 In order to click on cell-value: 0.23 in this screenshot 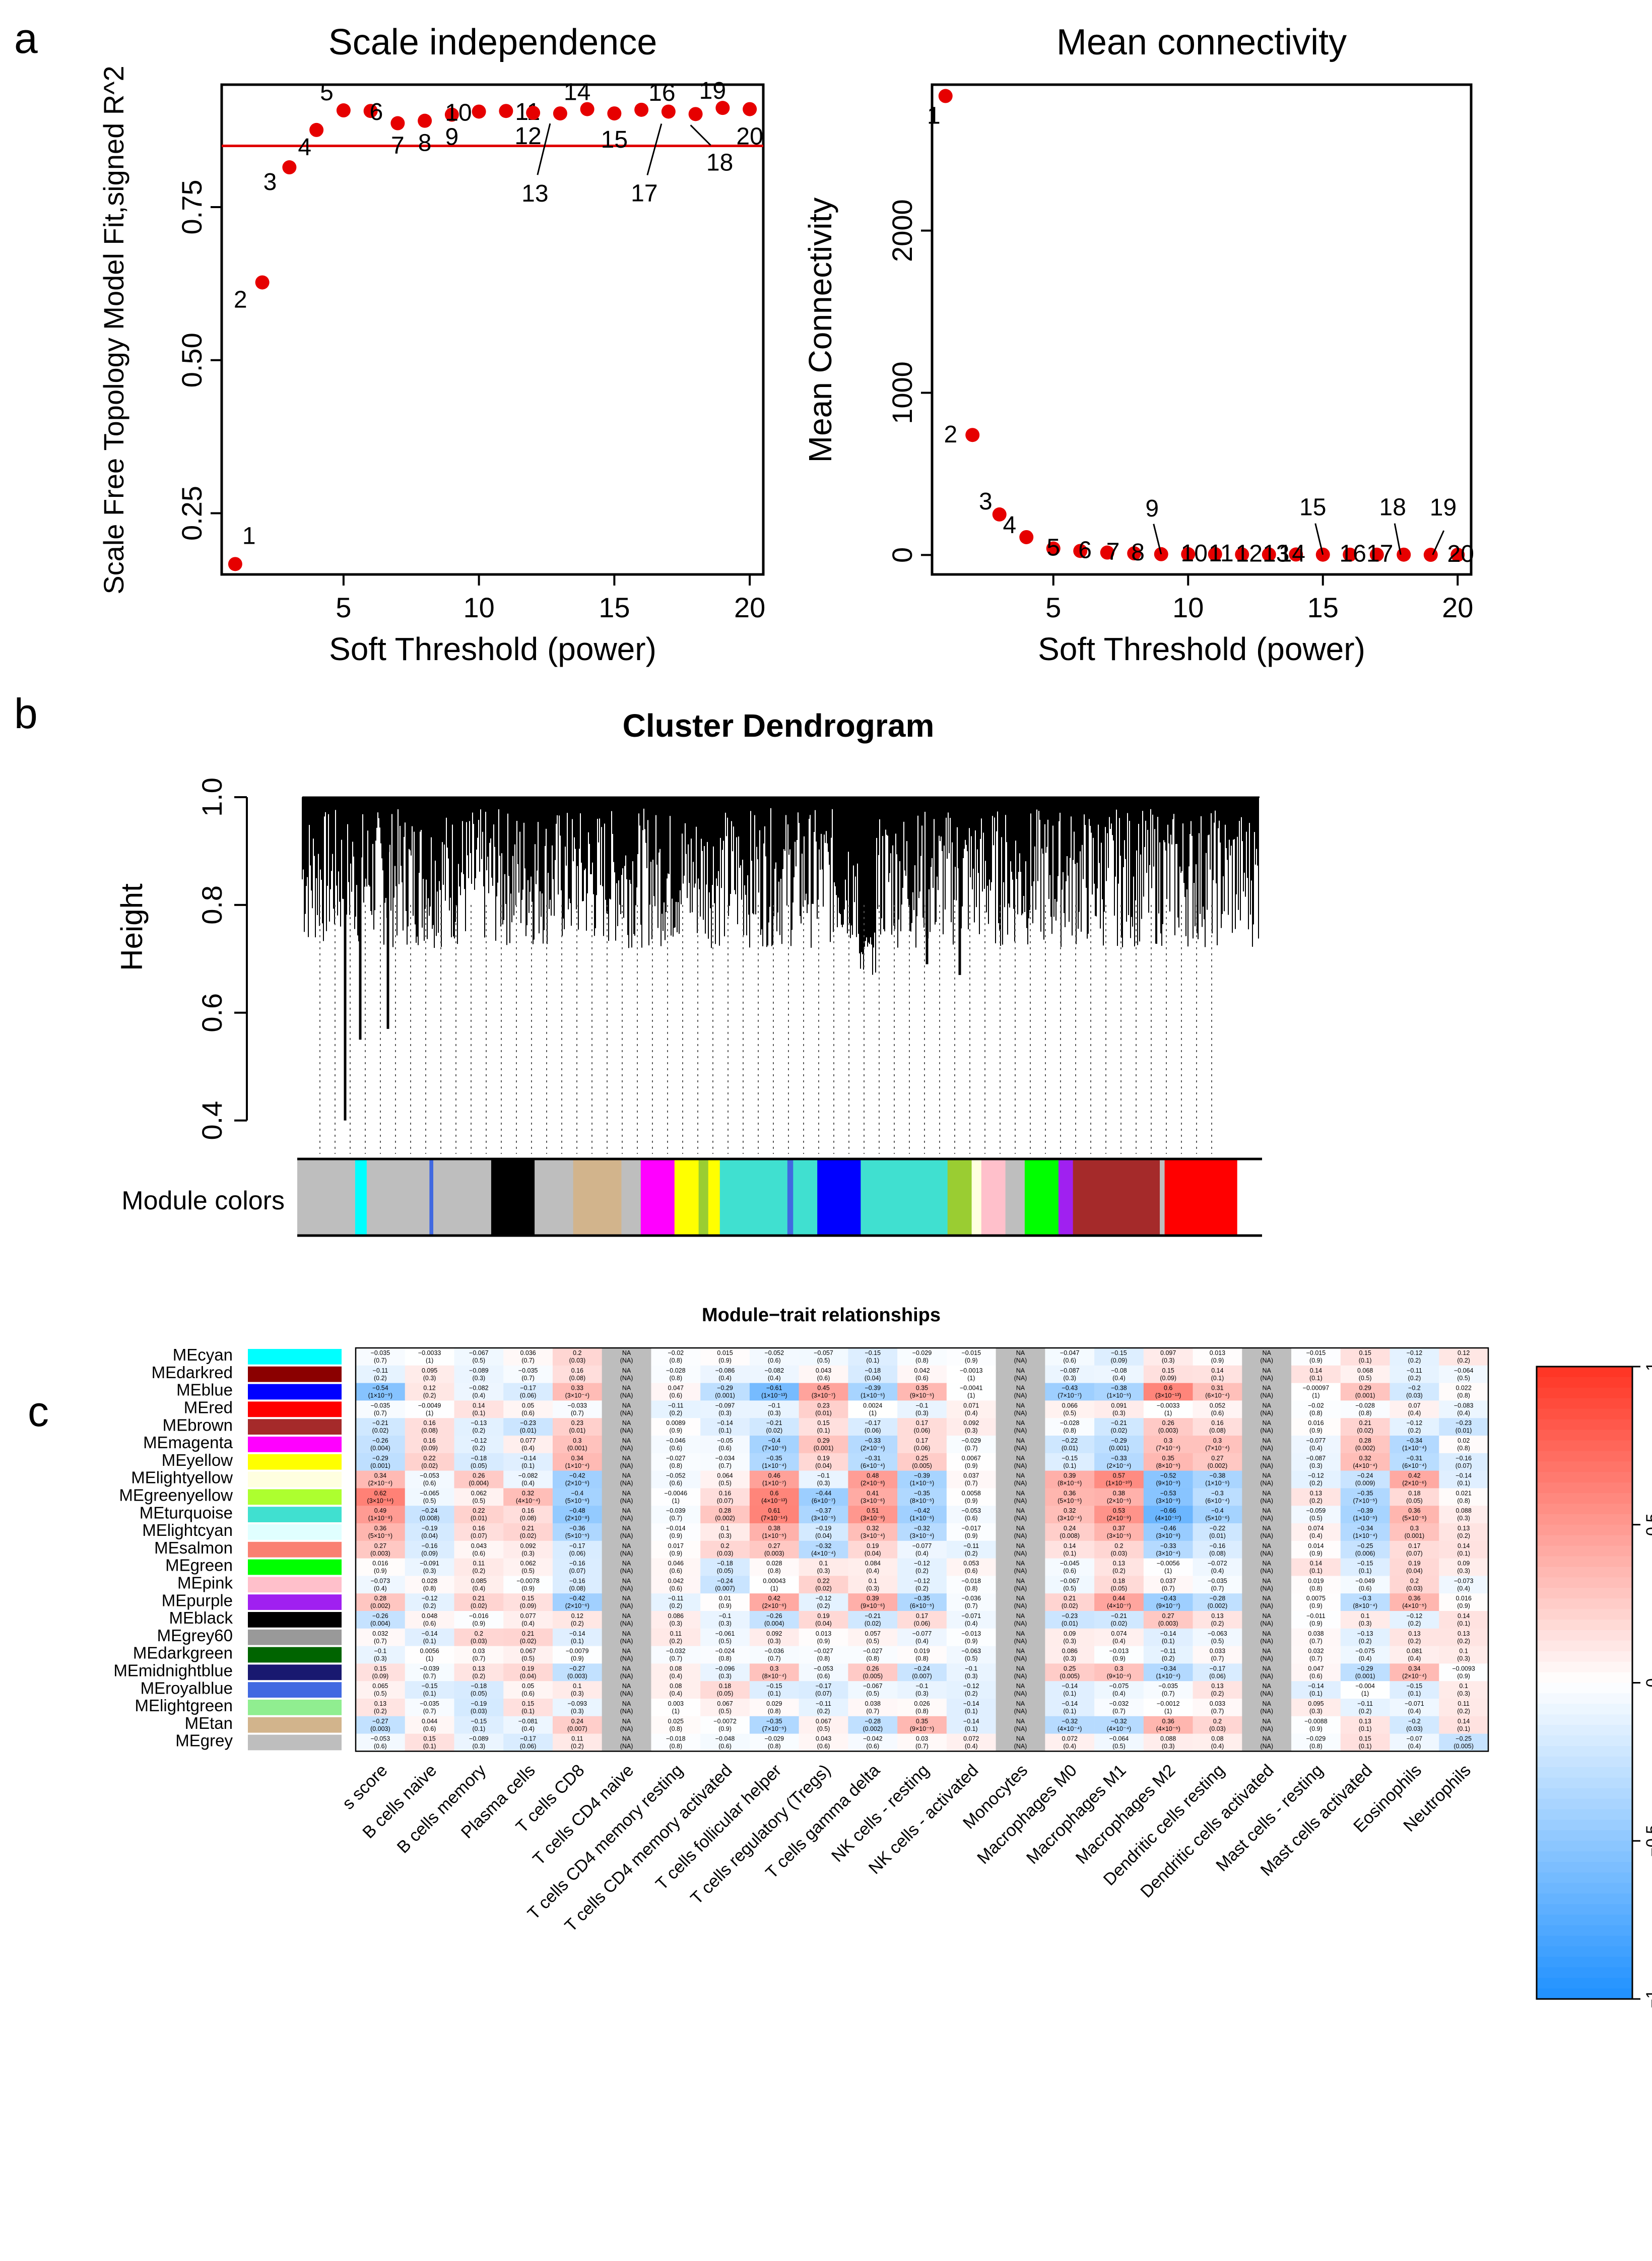, I will do `click(577, 1423)`.